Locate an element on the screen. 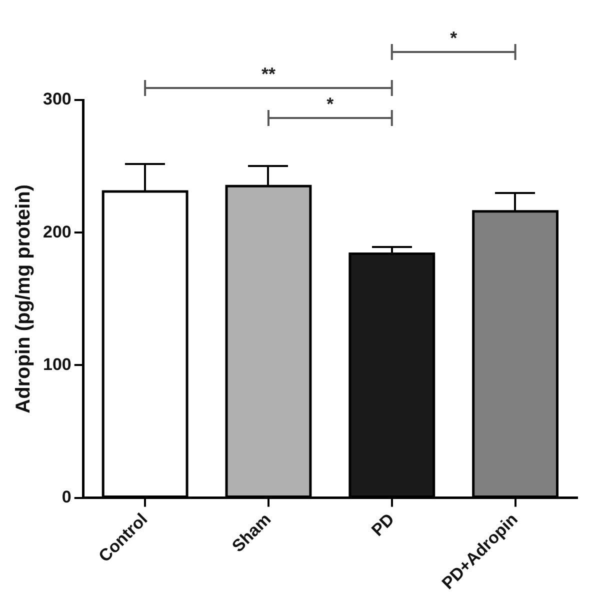 The height and width of the screenshot is (601, 595). y-tick-label: 200 is located at coordinates (57, 232).